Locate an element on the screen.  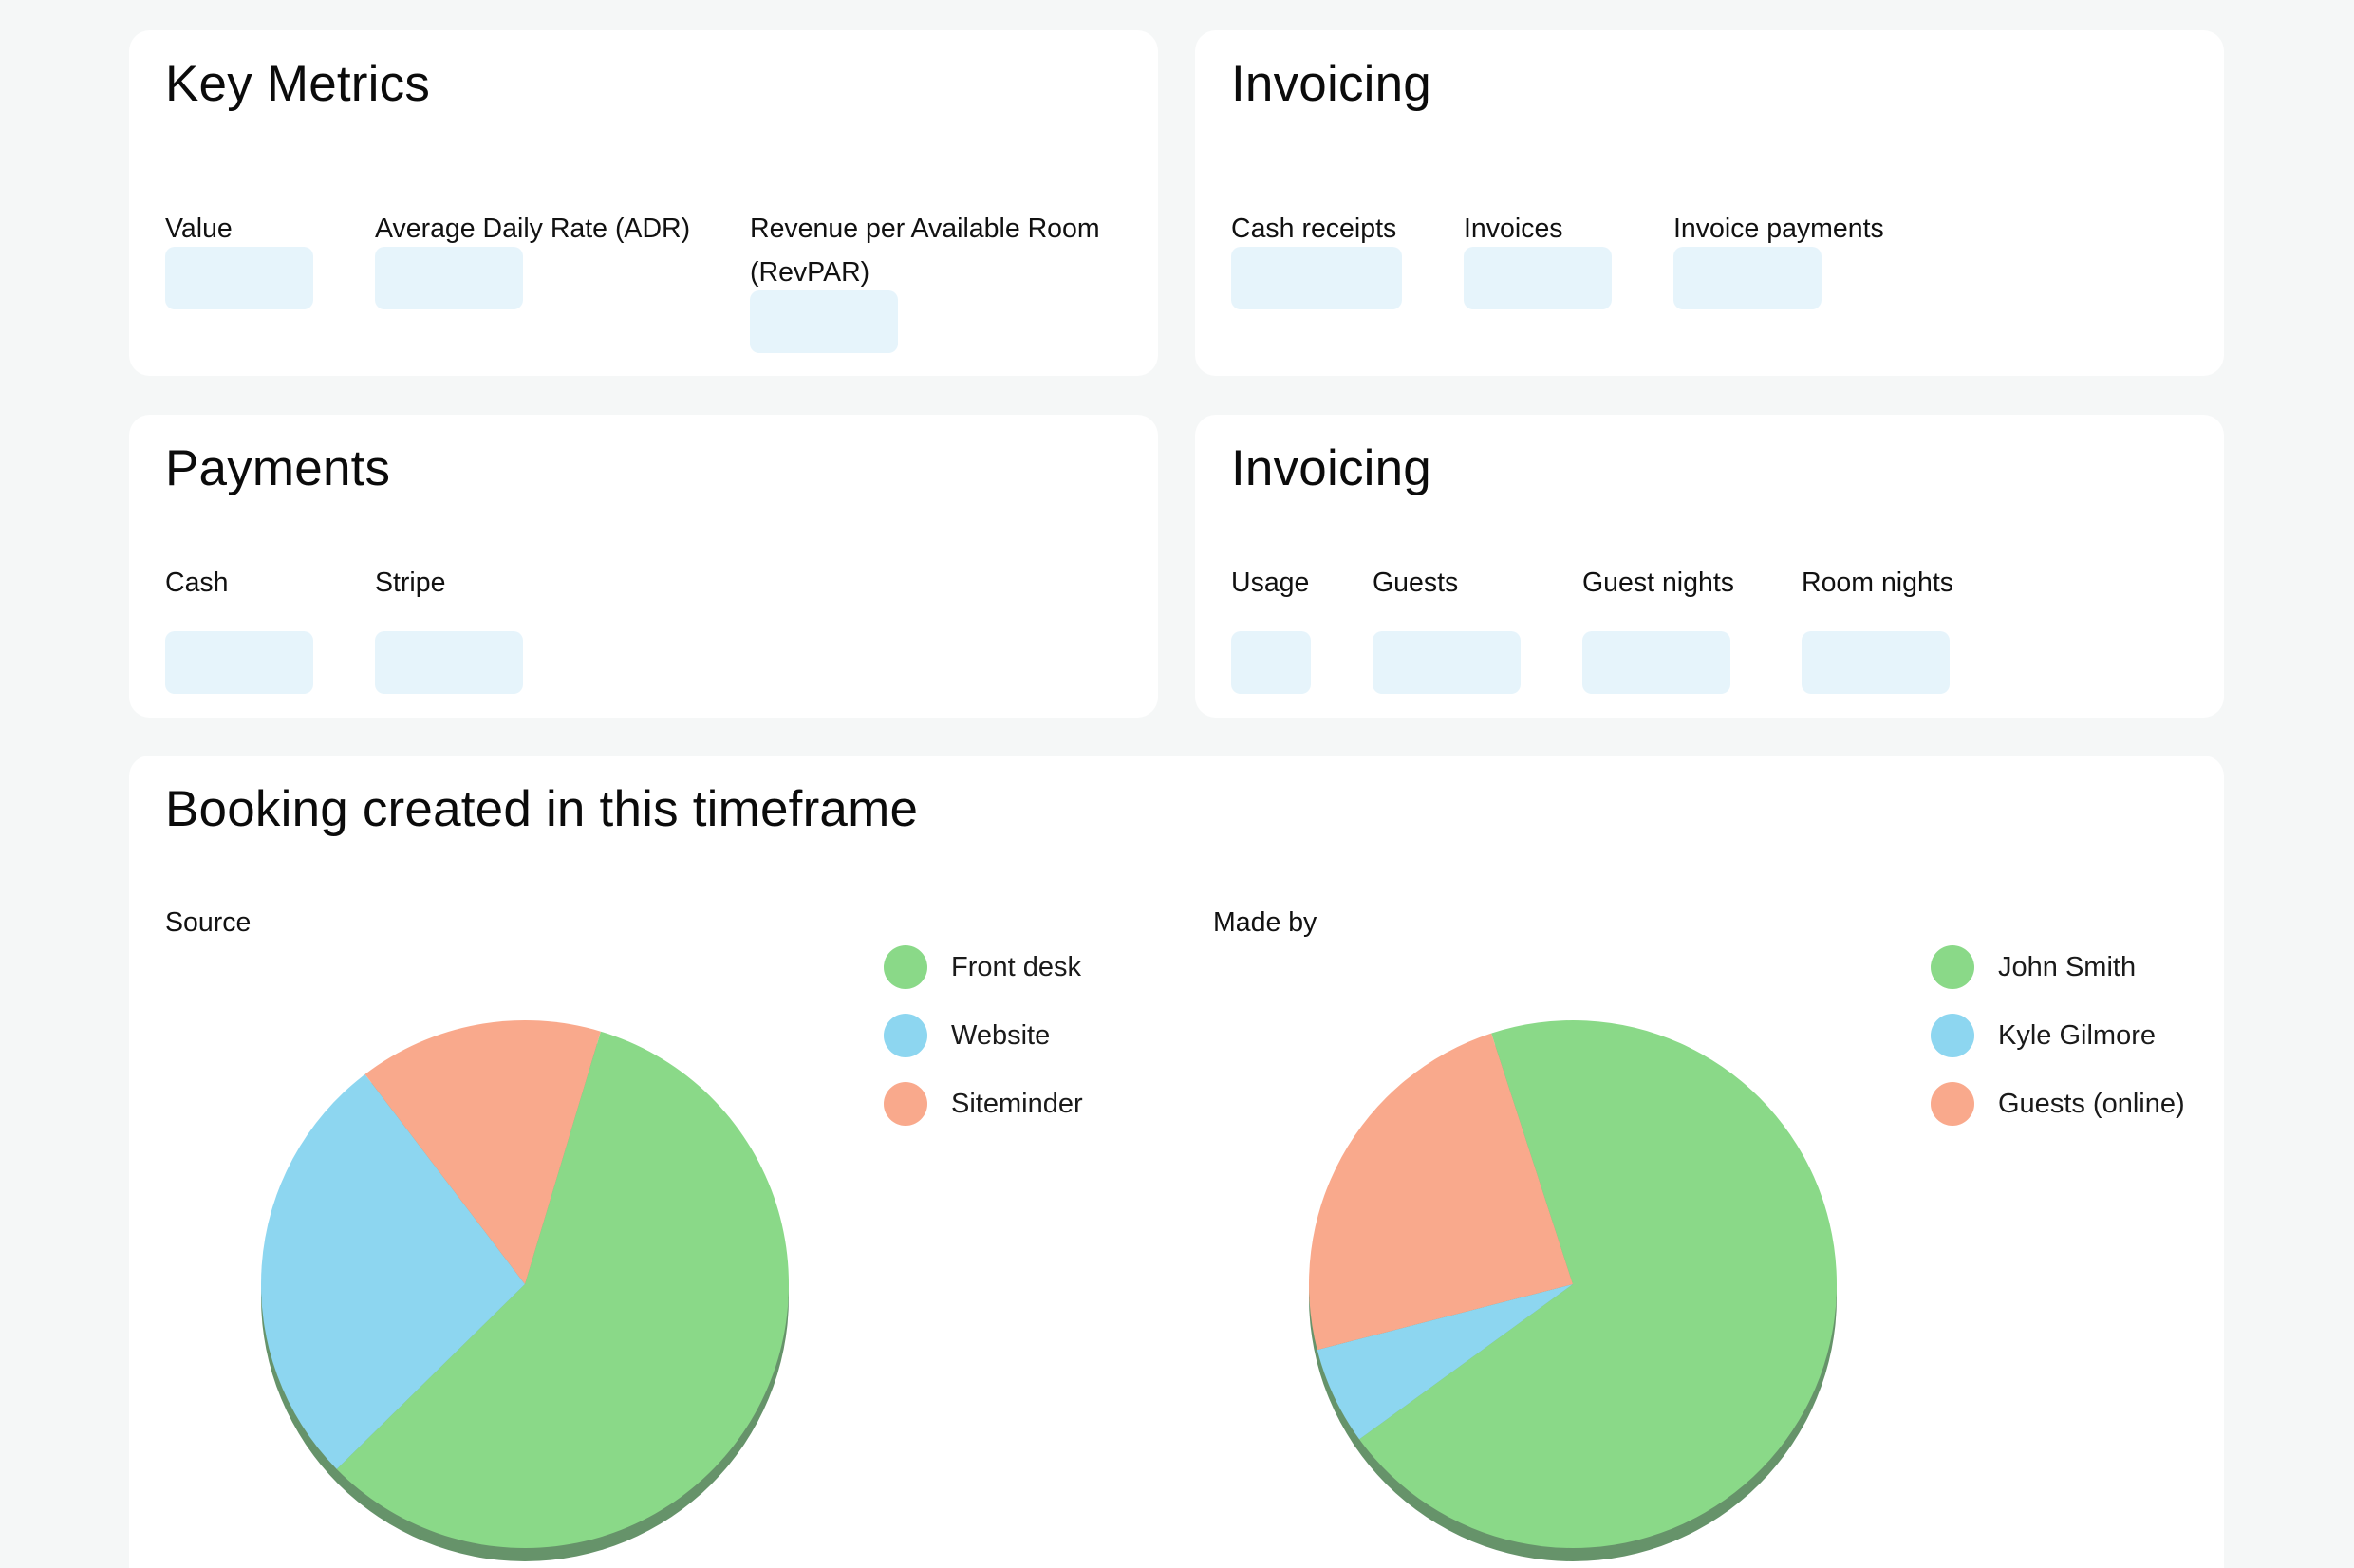
source-pie-chart is located at coordinates (525, 1291).